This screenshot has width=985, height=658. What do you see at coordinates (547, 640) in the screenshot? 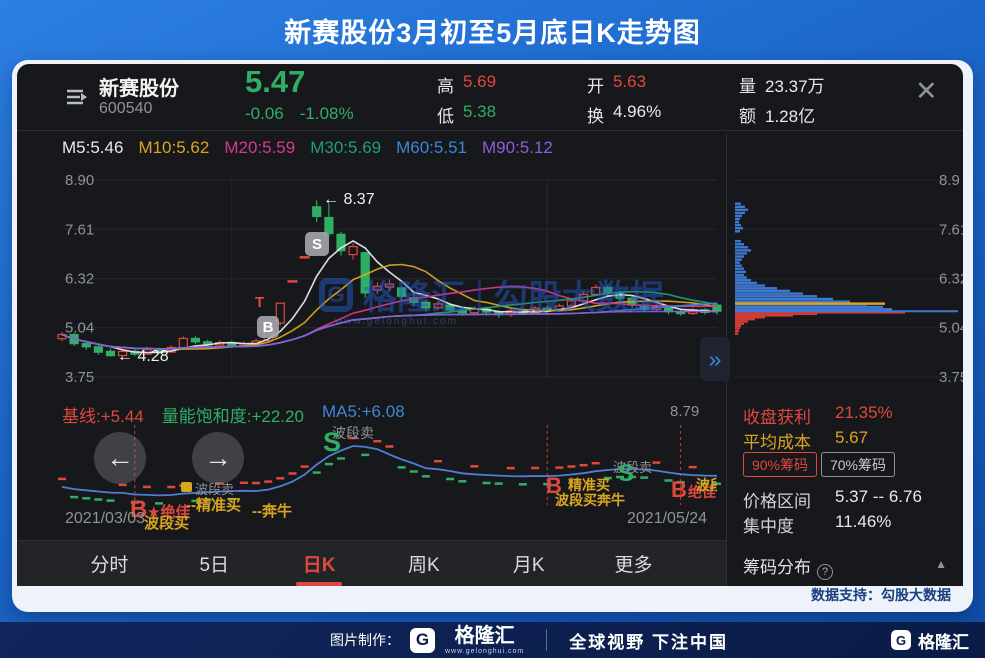
I see `footer-divider` at bounding box center [547, 640].